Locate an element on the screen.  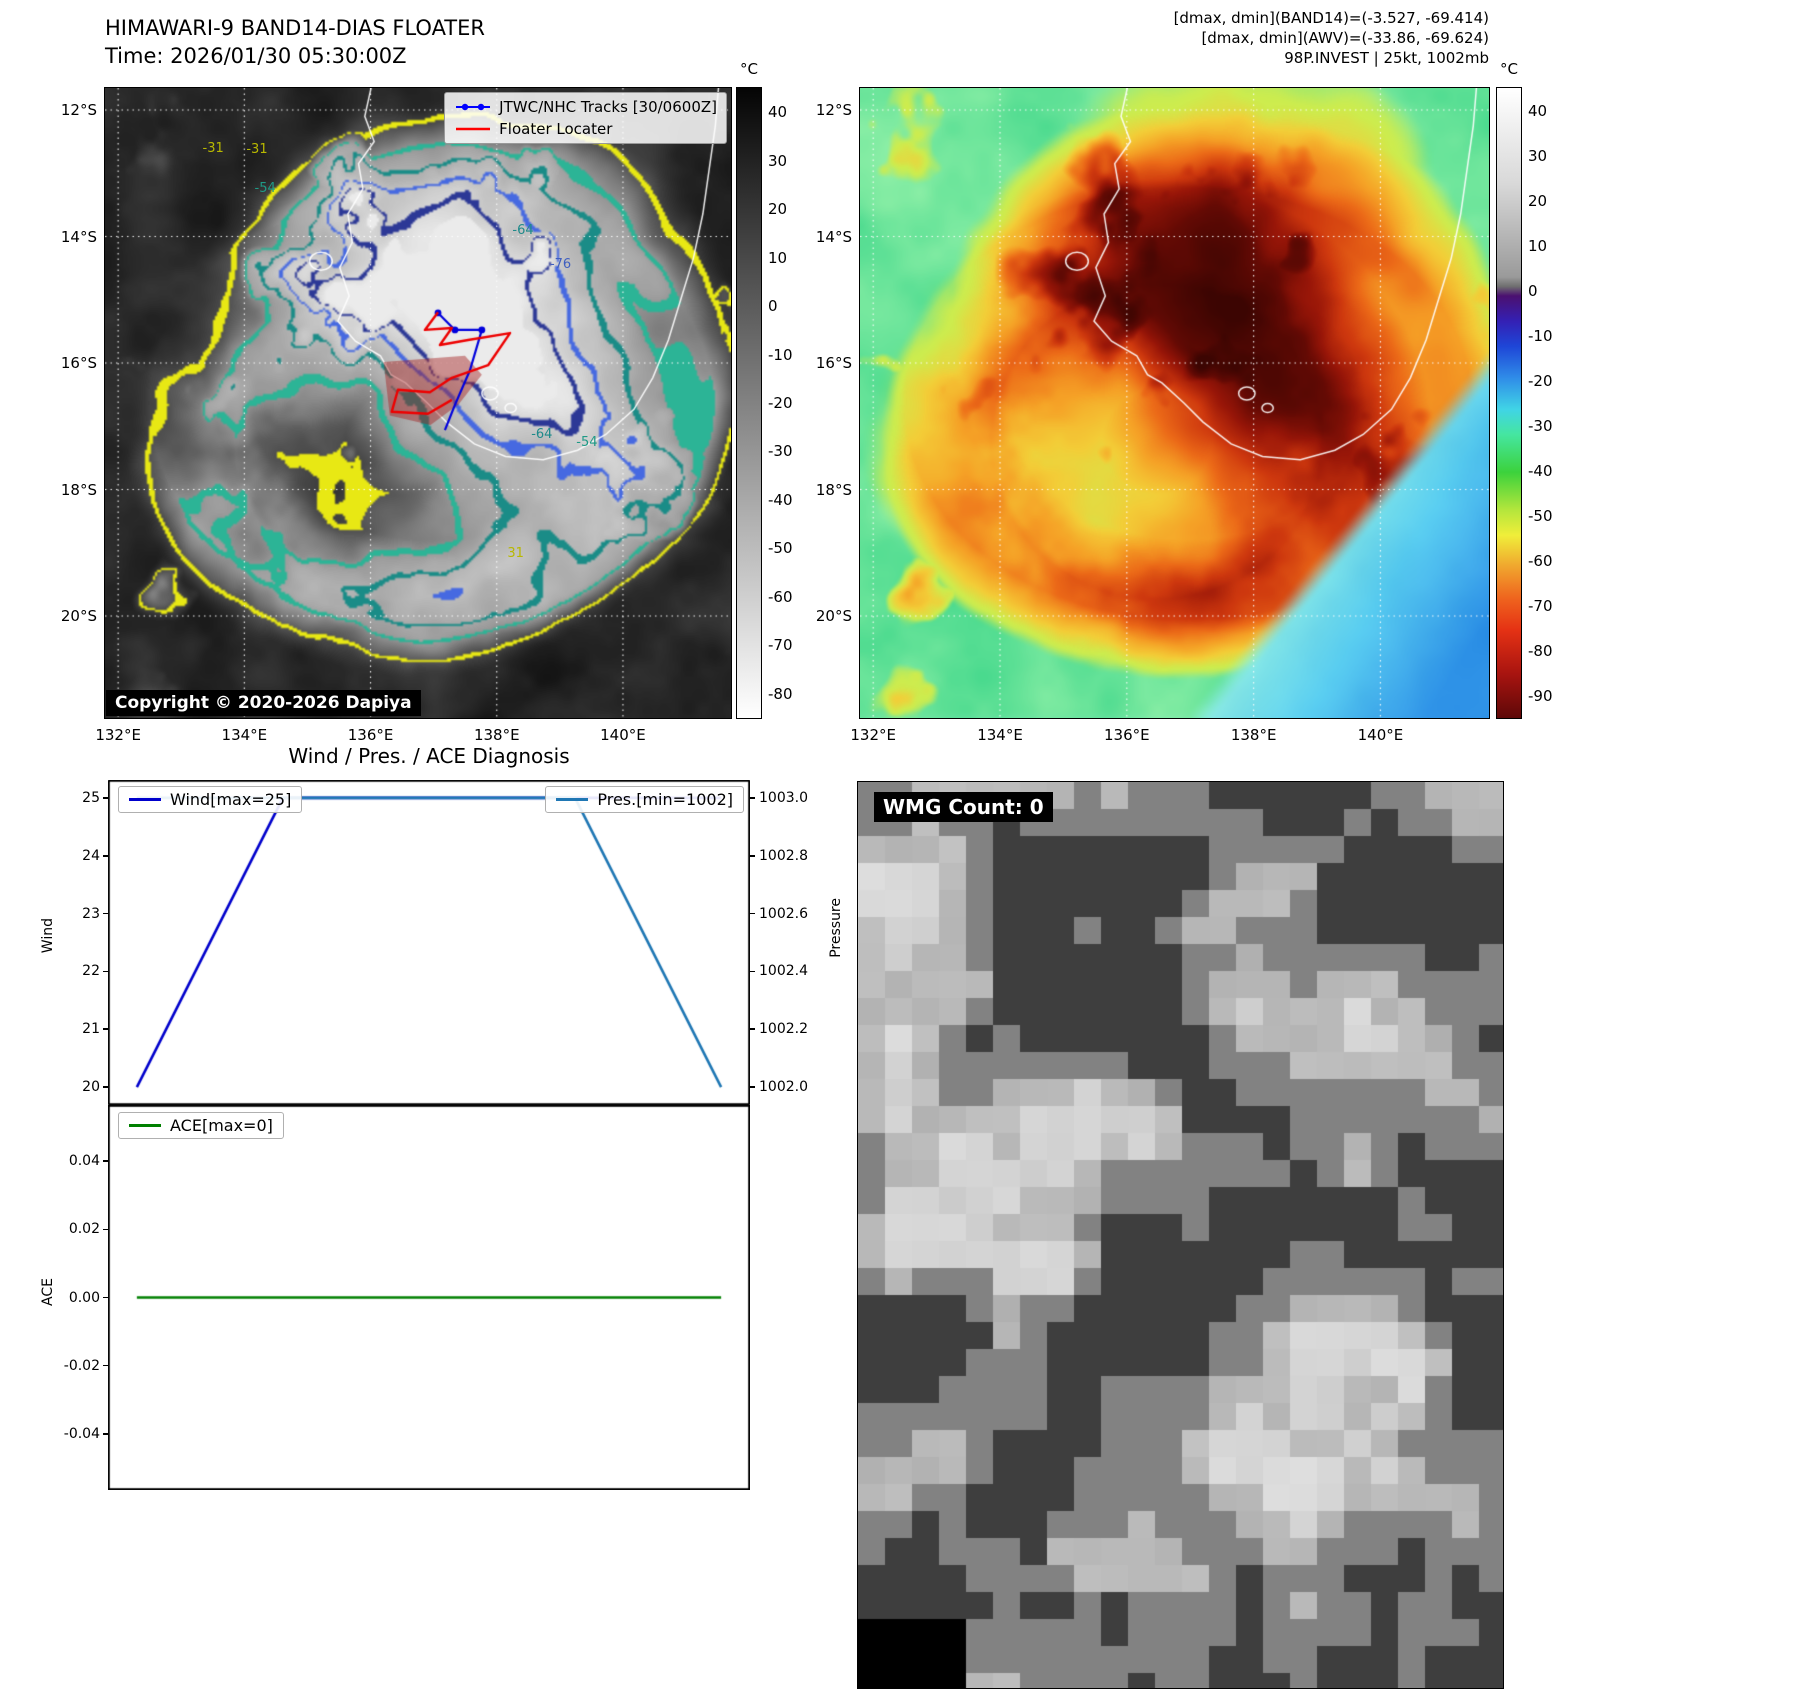
pressure-tick: 1002.8 is located at coordinates (783, 855).